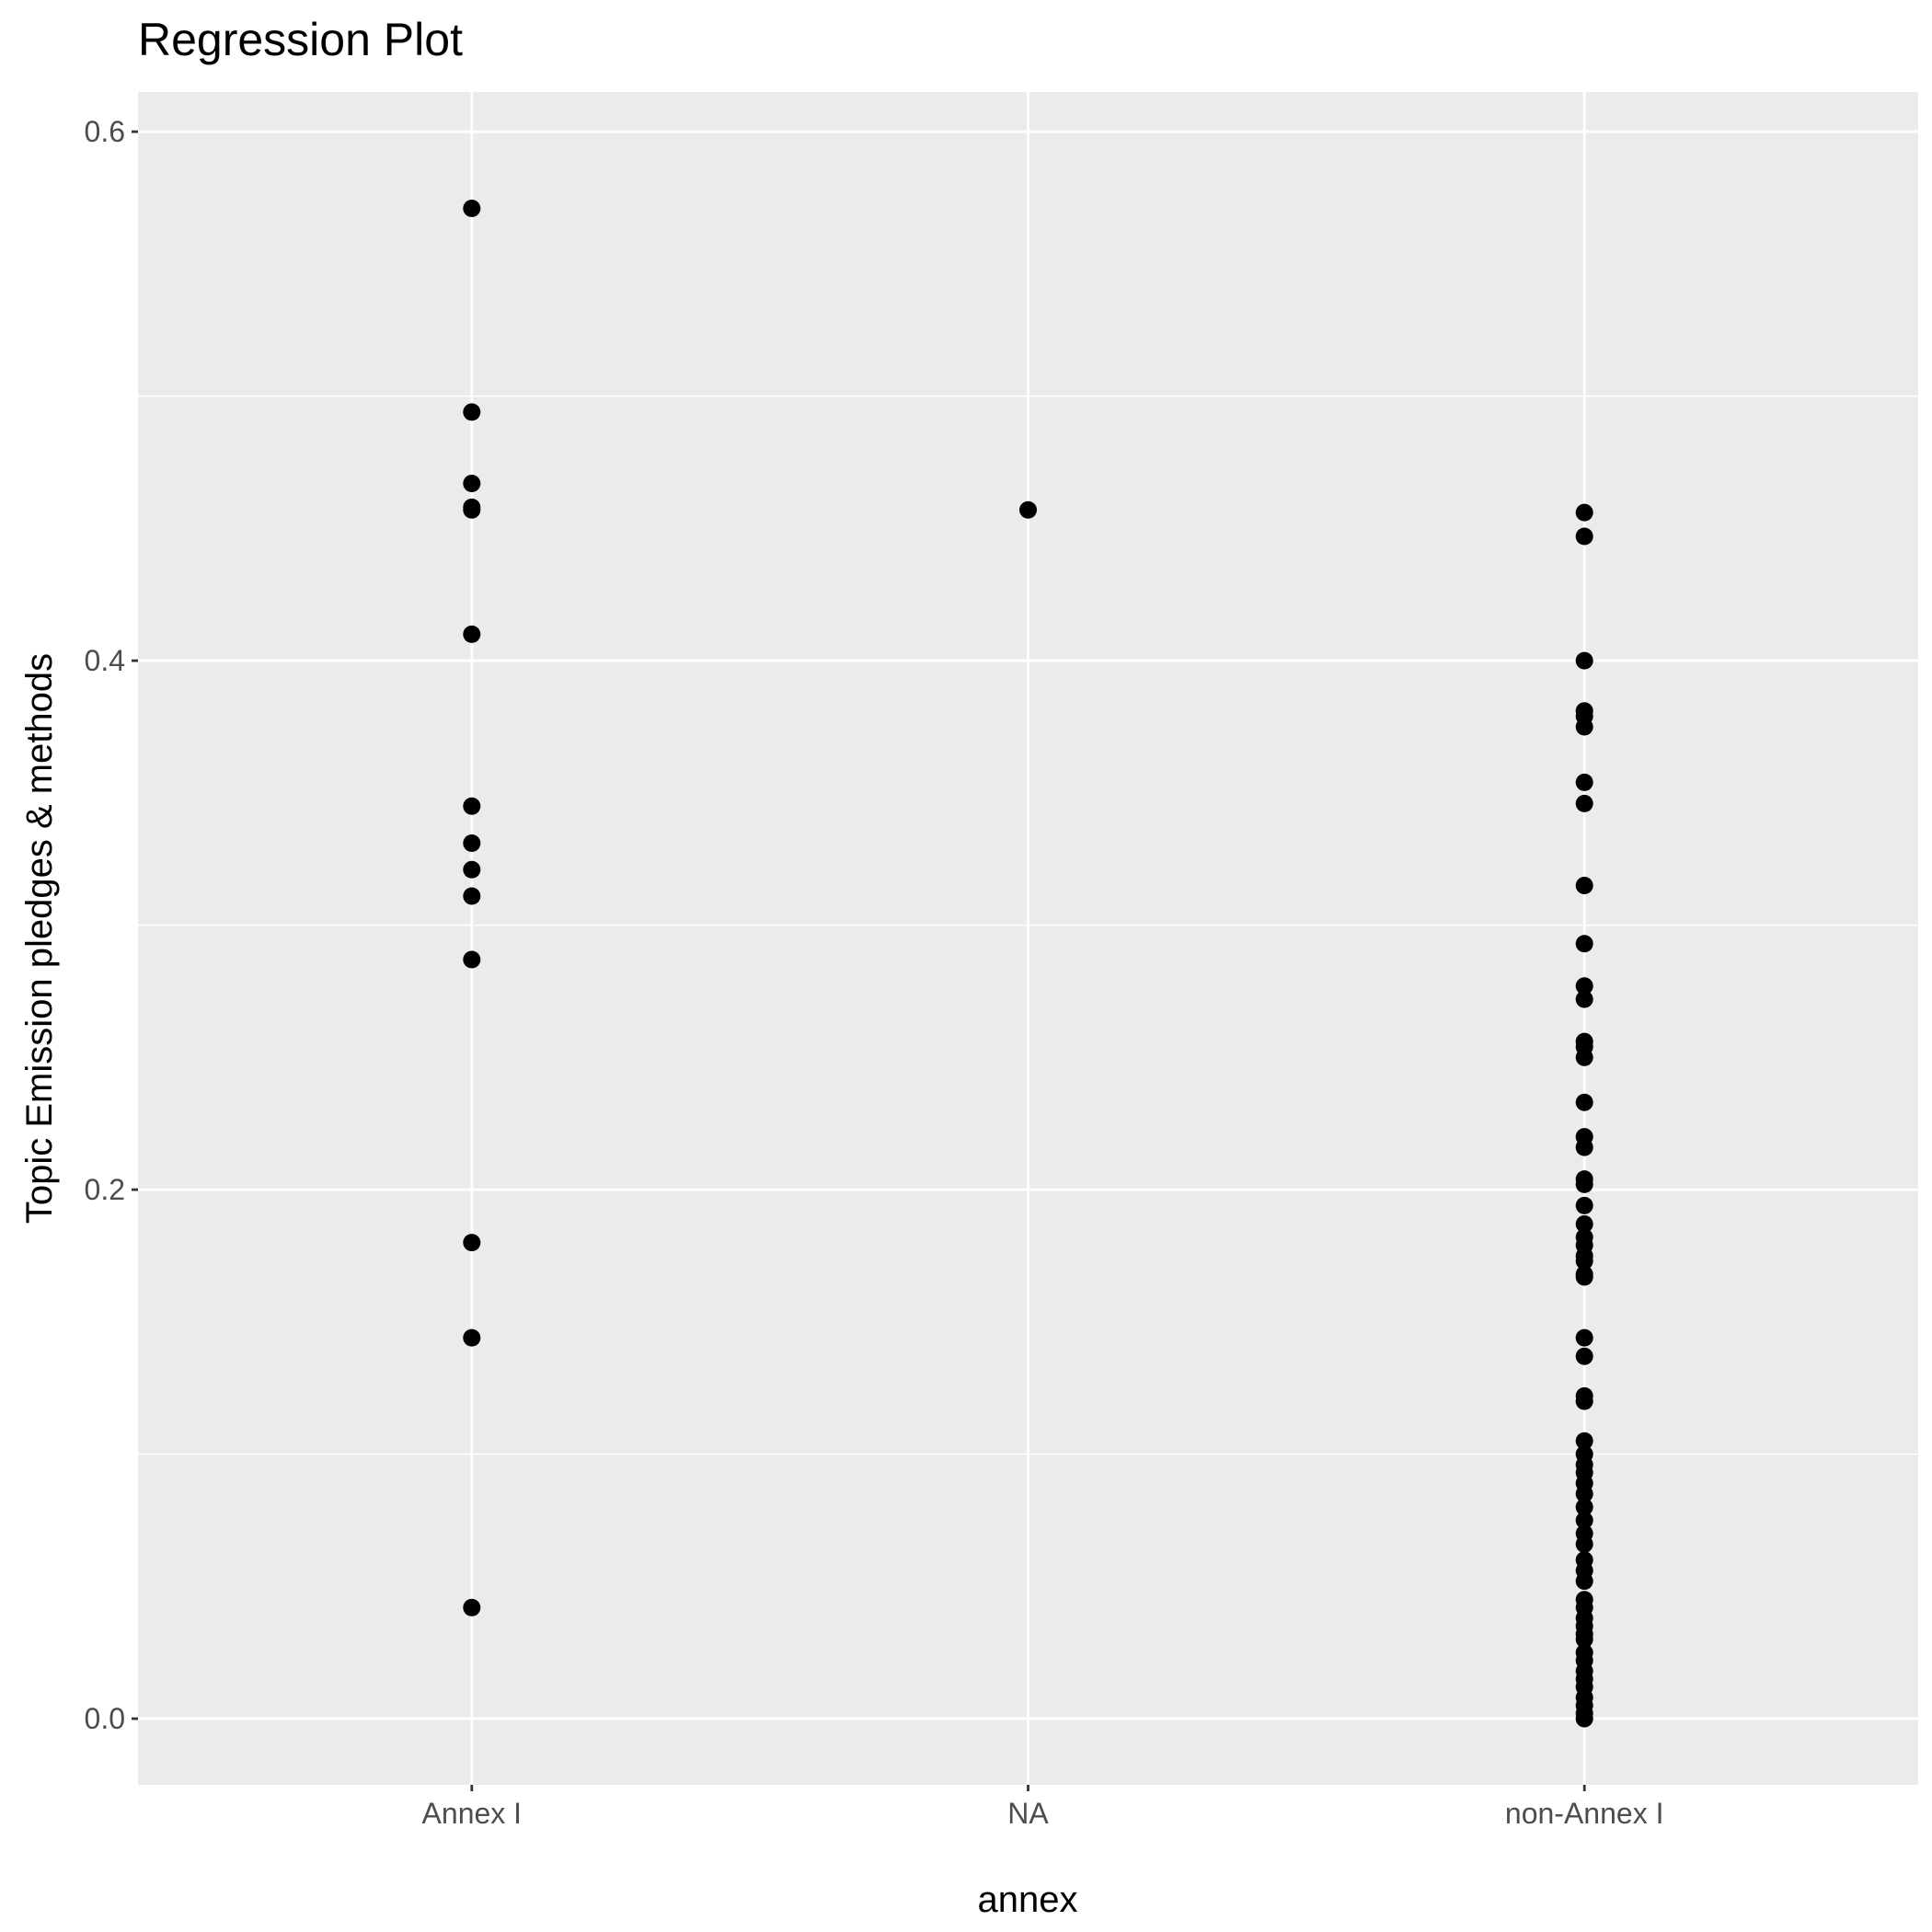  I want to click on y-tick-label: 0.4, so click(105, 660).